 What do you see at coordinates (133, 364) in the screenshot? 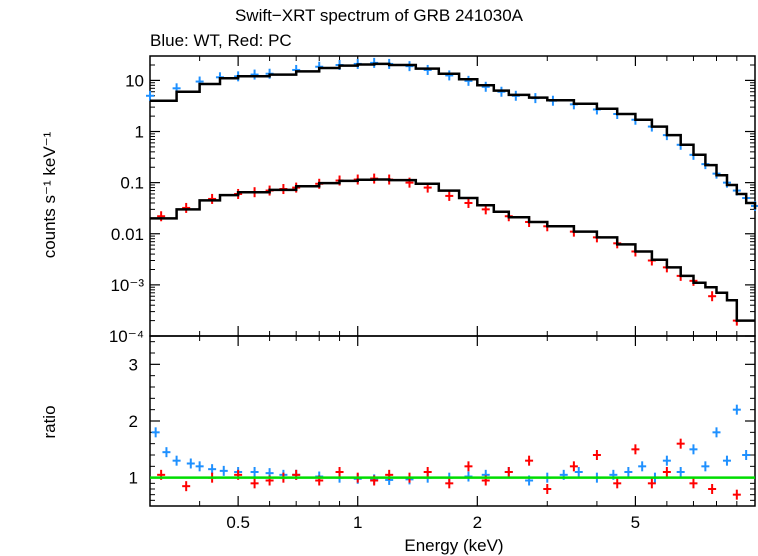
I see `ratio-tick-label: 3` at bounding box center [133, 364].